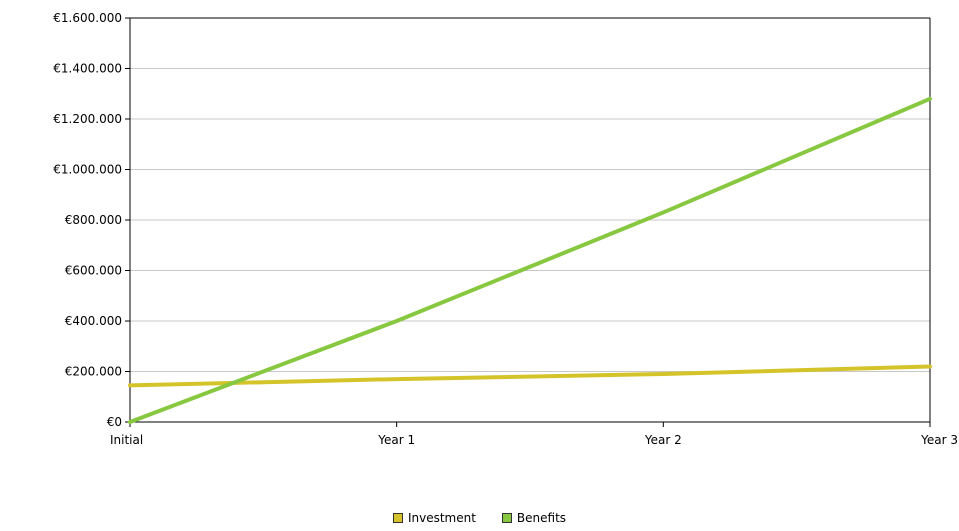  I want to click on legend: Investment Benefits, so click(479, 518).